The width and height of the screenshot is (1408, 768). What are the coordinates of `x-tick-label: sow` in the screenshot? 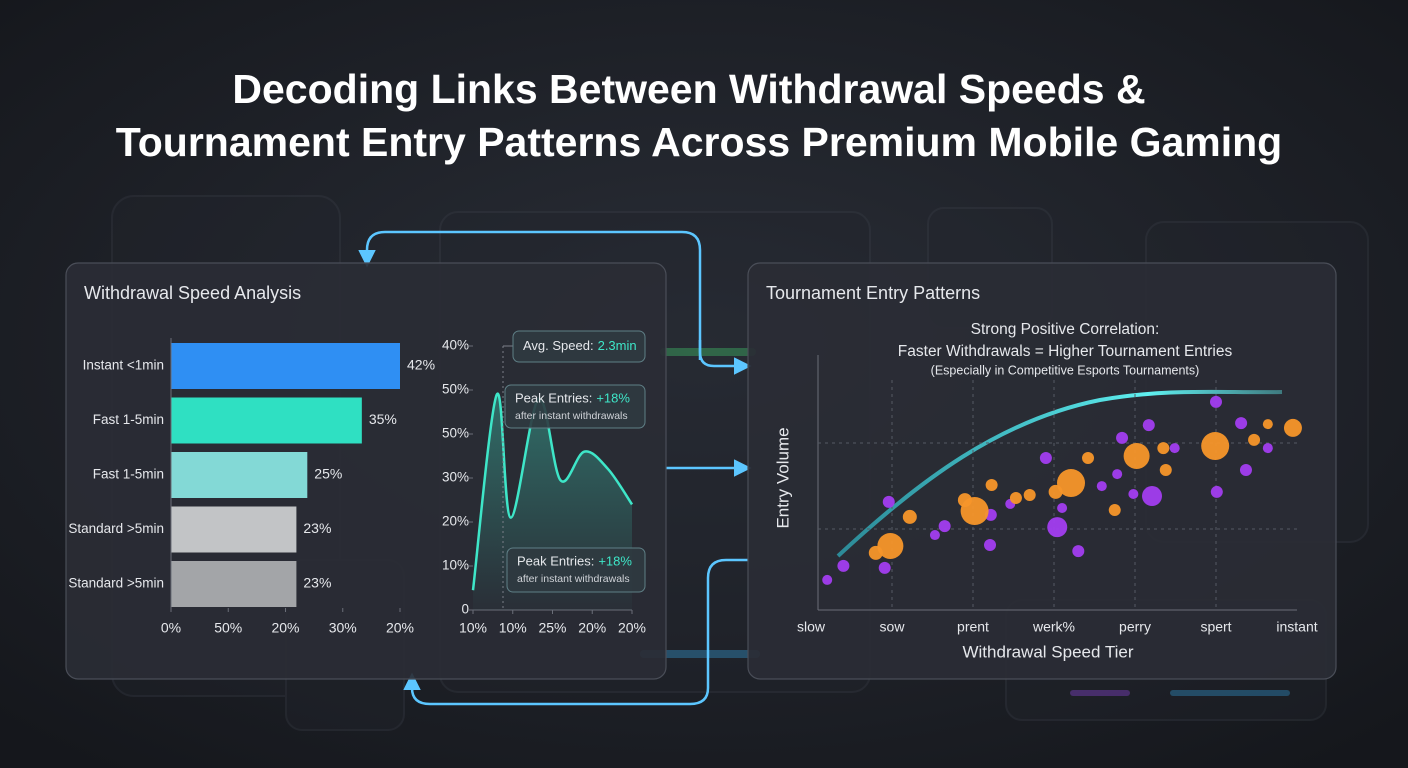 It's located at (893, 627).